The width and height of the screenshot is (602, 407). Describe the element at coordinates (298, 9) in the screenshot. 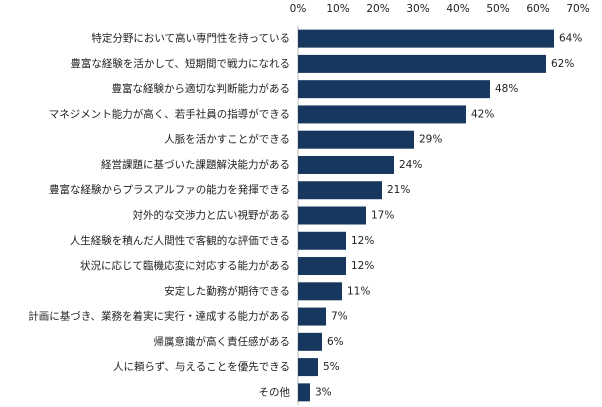

I see `x-tick-label: 0%` at that location.